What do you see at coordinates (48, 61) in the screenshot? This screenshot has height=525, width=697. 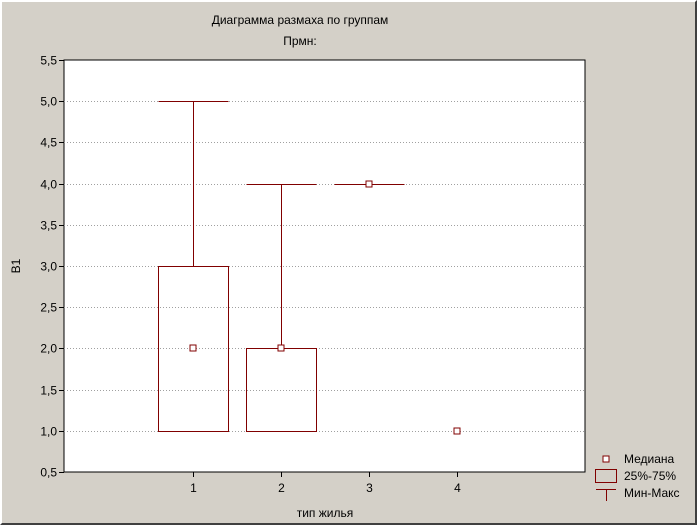 I see `y-tick-label: 5,5` at bounding box center [48, 61].